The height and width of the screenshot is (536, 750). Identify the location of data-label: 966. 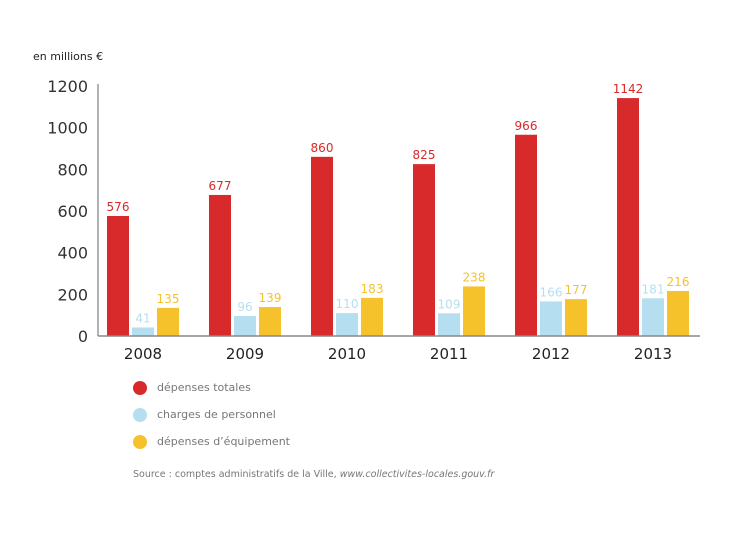
(526, 126).